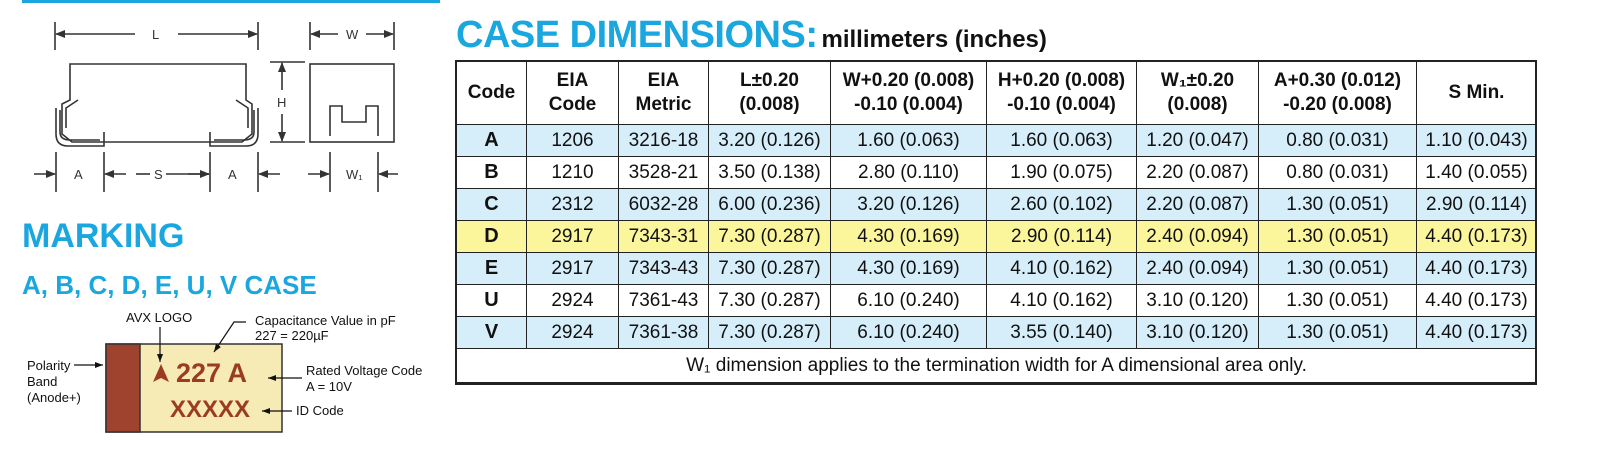 The height and width of the screenshot is (460, 1615). Describe the element at coordinates (663, 300) in the screenshot. I see `table-cell: 7361-43` at that location.